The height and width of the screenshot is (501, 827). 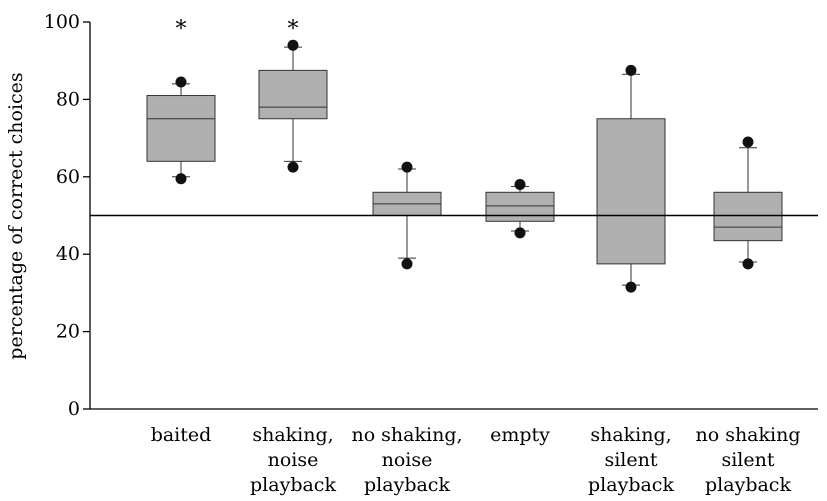 I want to click on category-label: baited, so click(x=181, y=435).